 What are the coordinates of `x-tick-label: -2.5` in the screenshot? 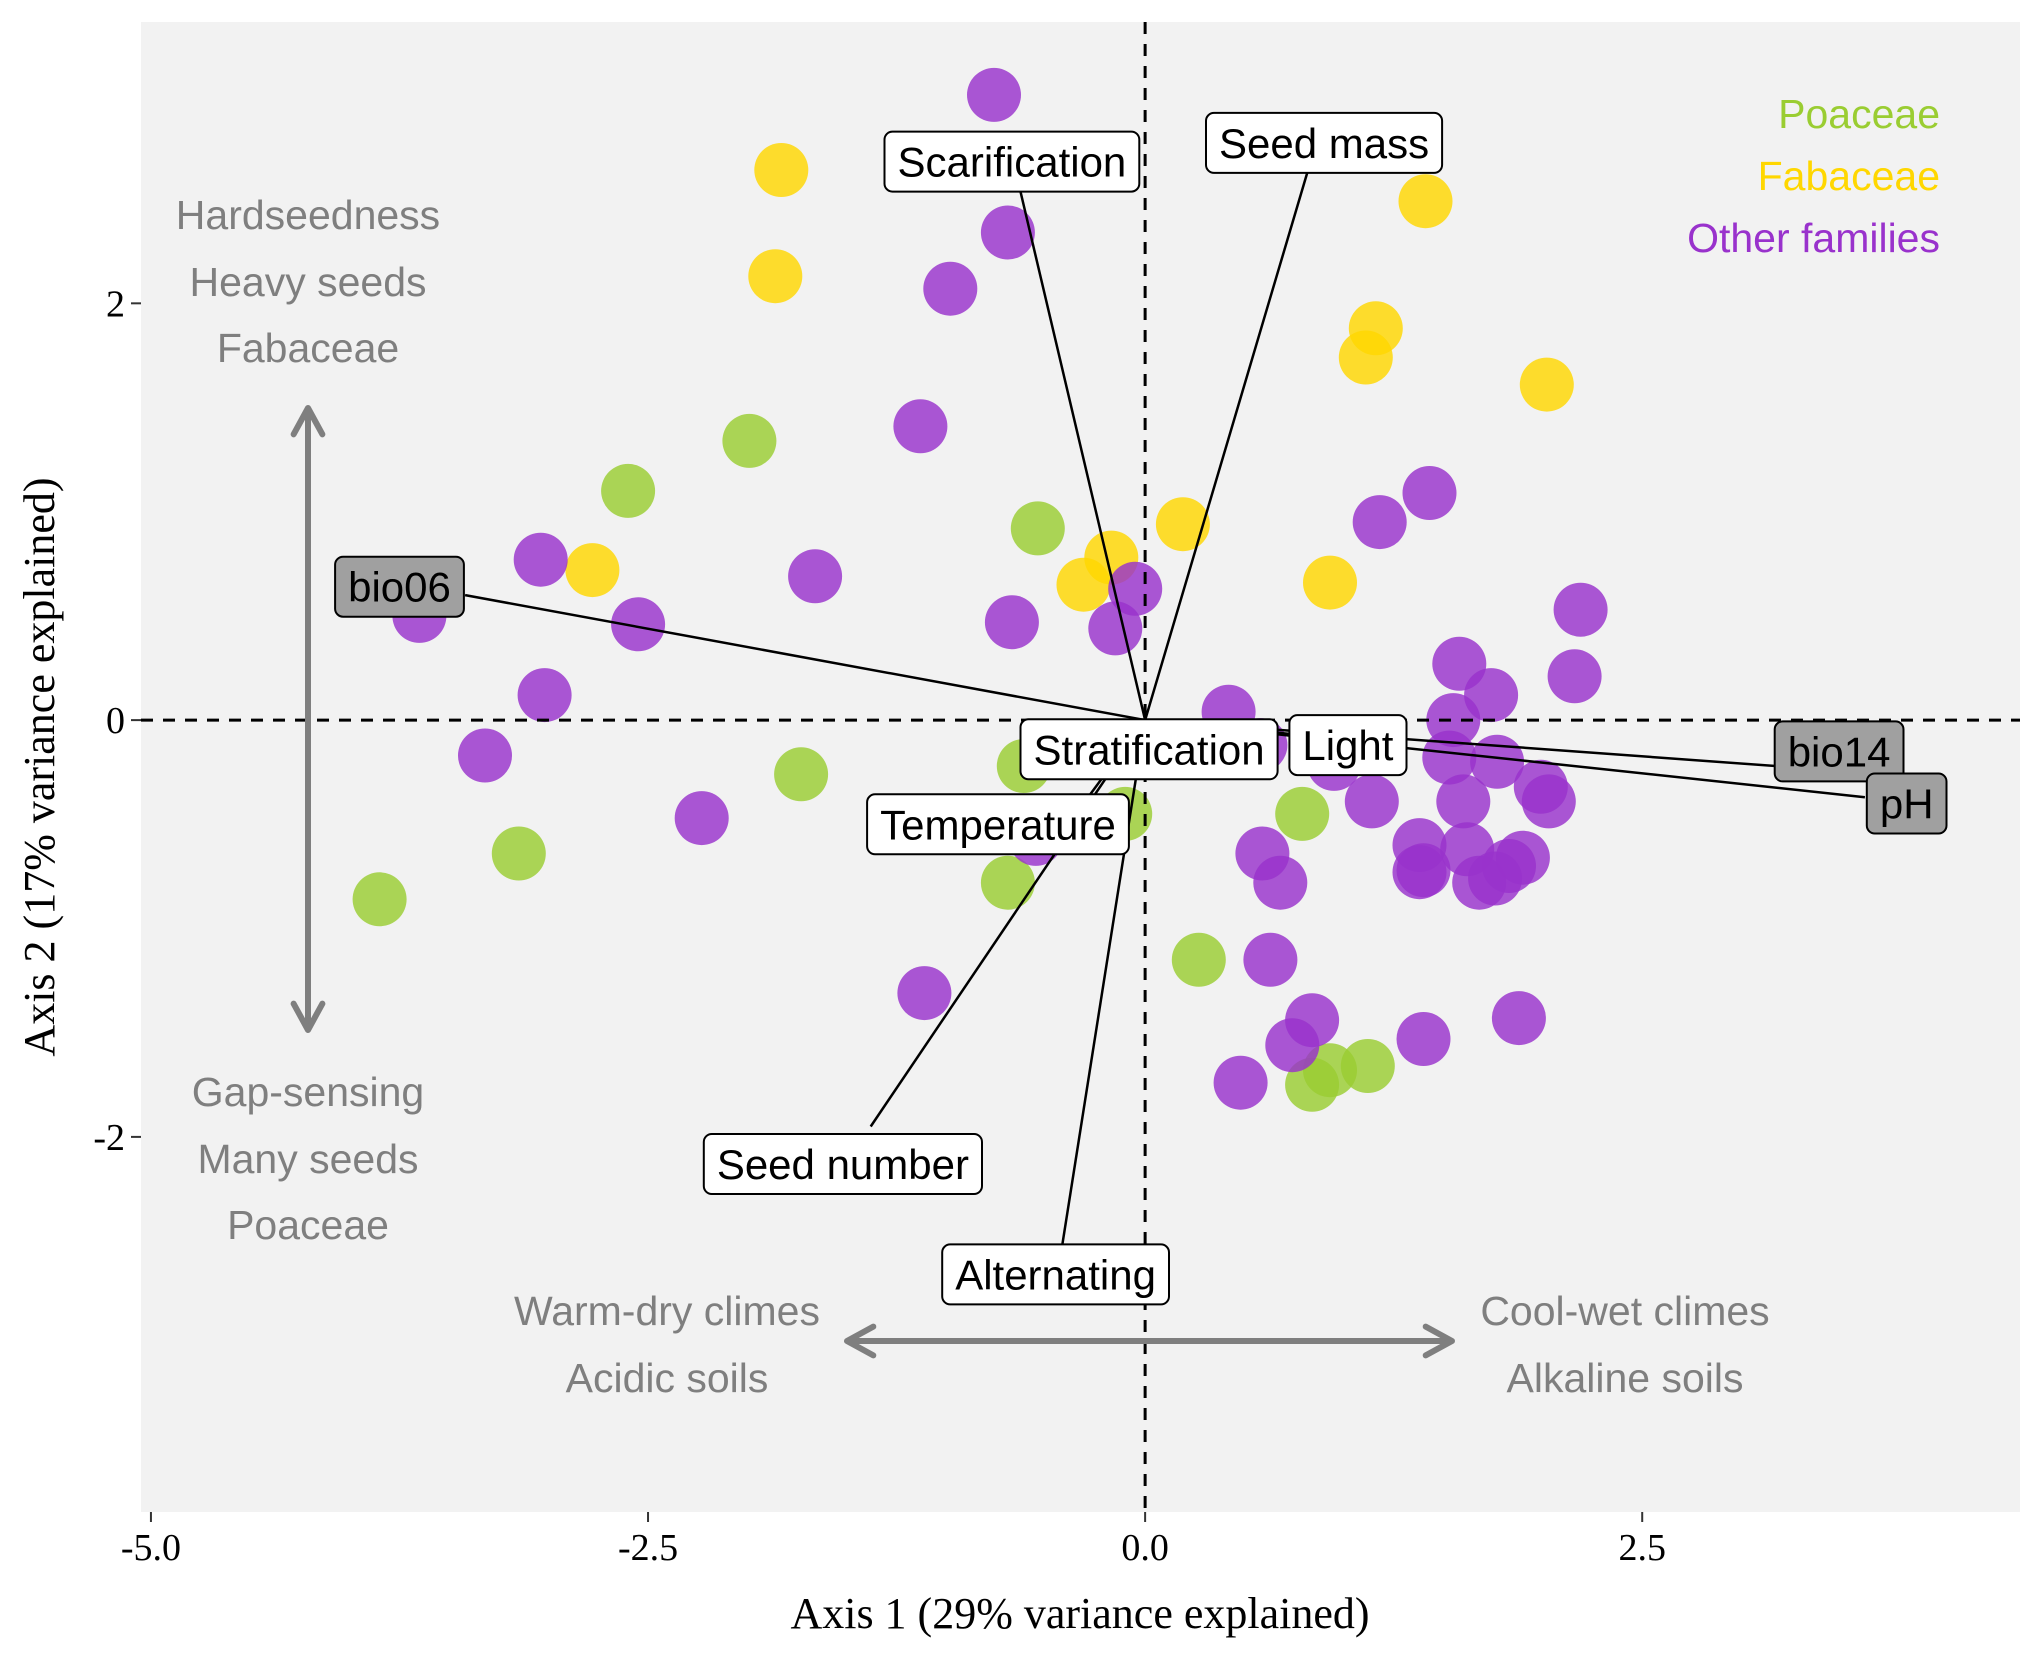 It's located at (648, 1548).